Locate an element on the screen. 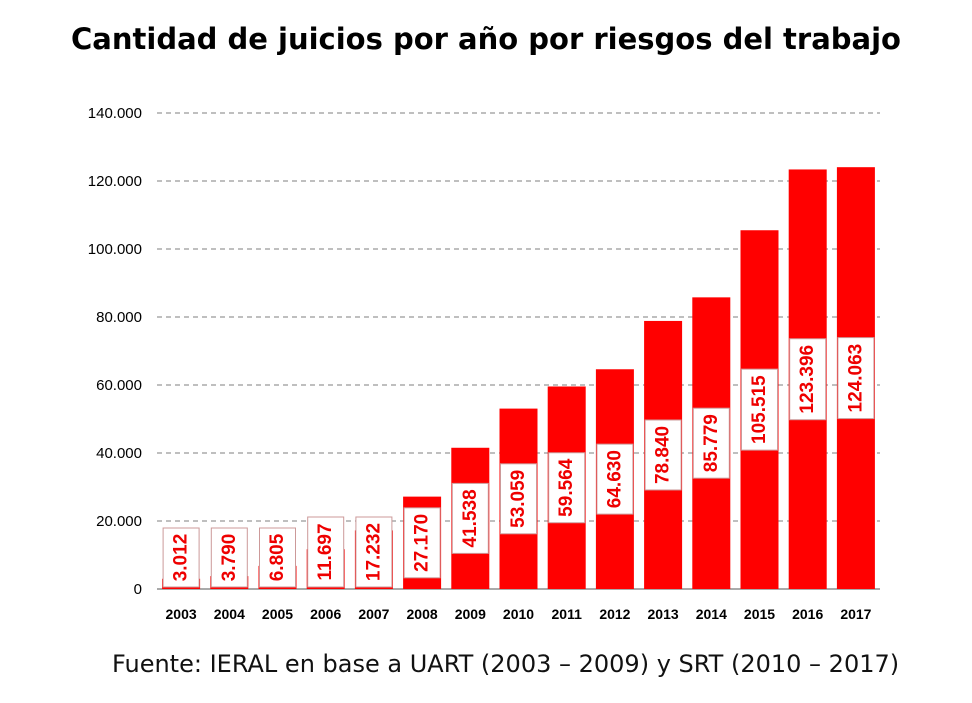 This screenshot has height=703, width=972. data-label: 53.059 is located at coordinates (518, 499).